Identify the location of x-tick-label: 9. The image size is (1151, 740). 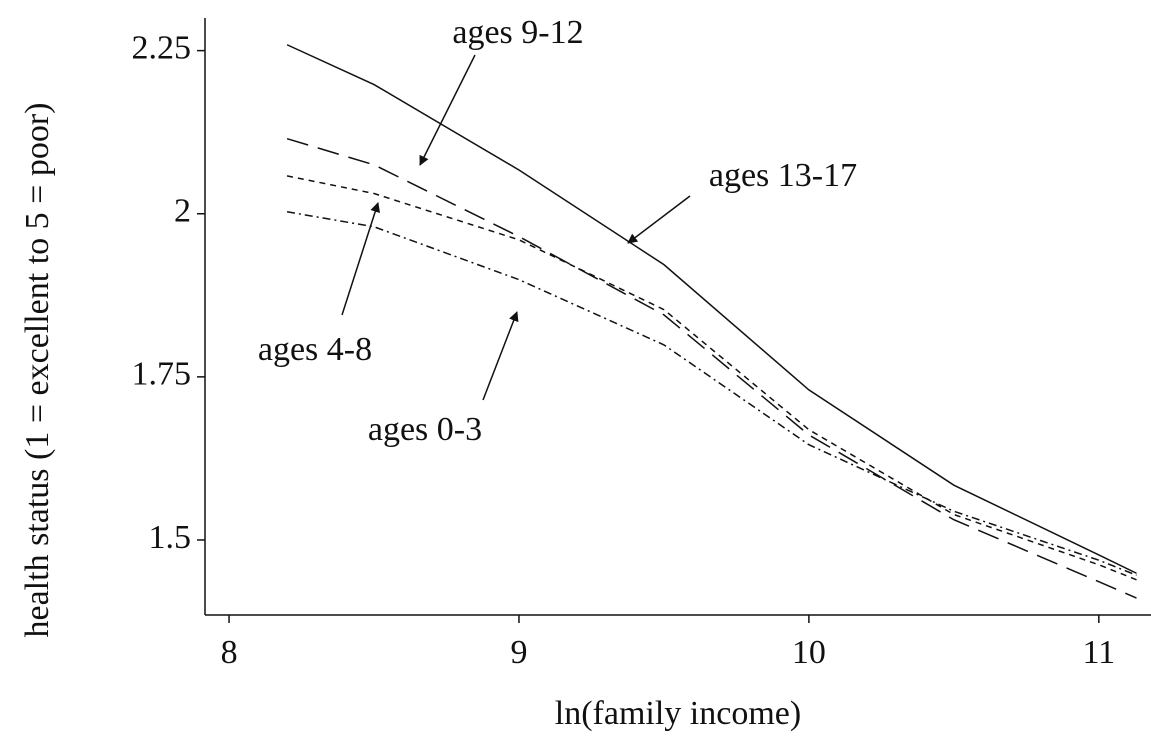
(518, 652).